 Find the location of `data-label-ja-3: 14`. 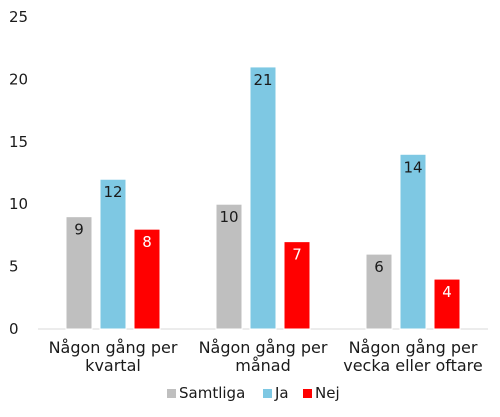

data-label-ja-3: 14 is located at coordinates (412, 167).